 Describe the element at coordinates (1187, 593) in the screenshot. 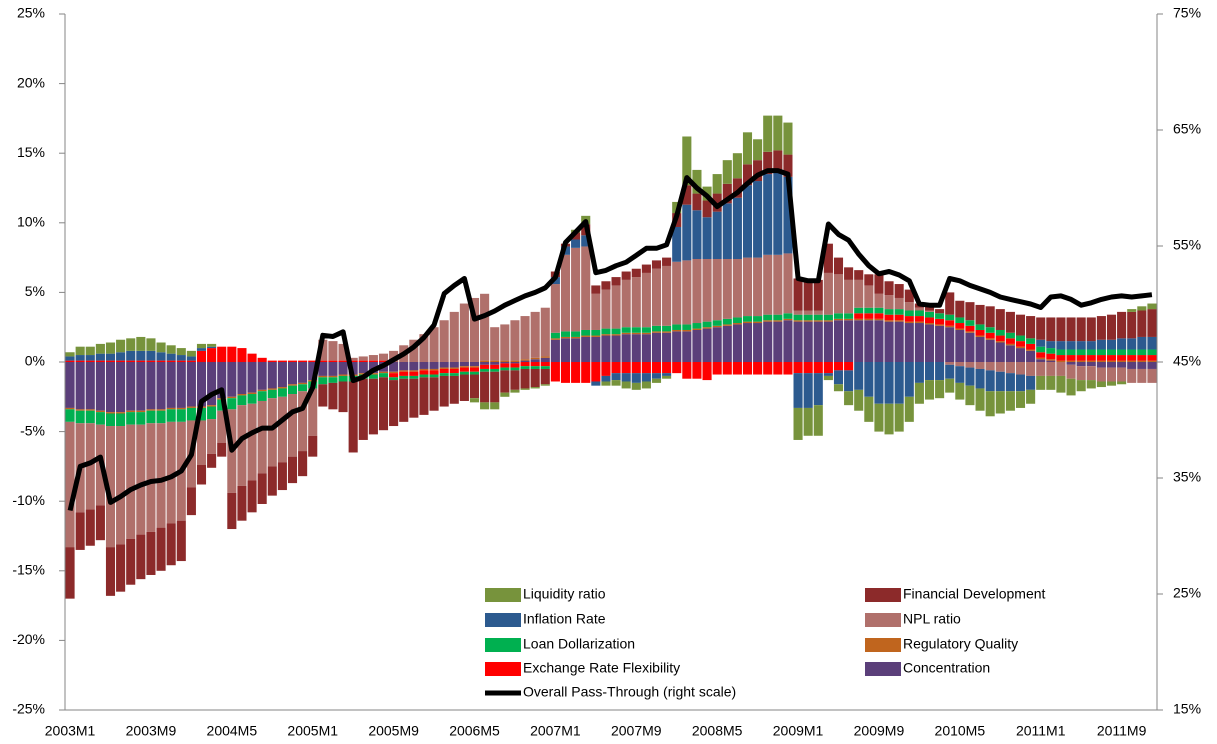

I see `y2-tick-label: 25%` at that location.